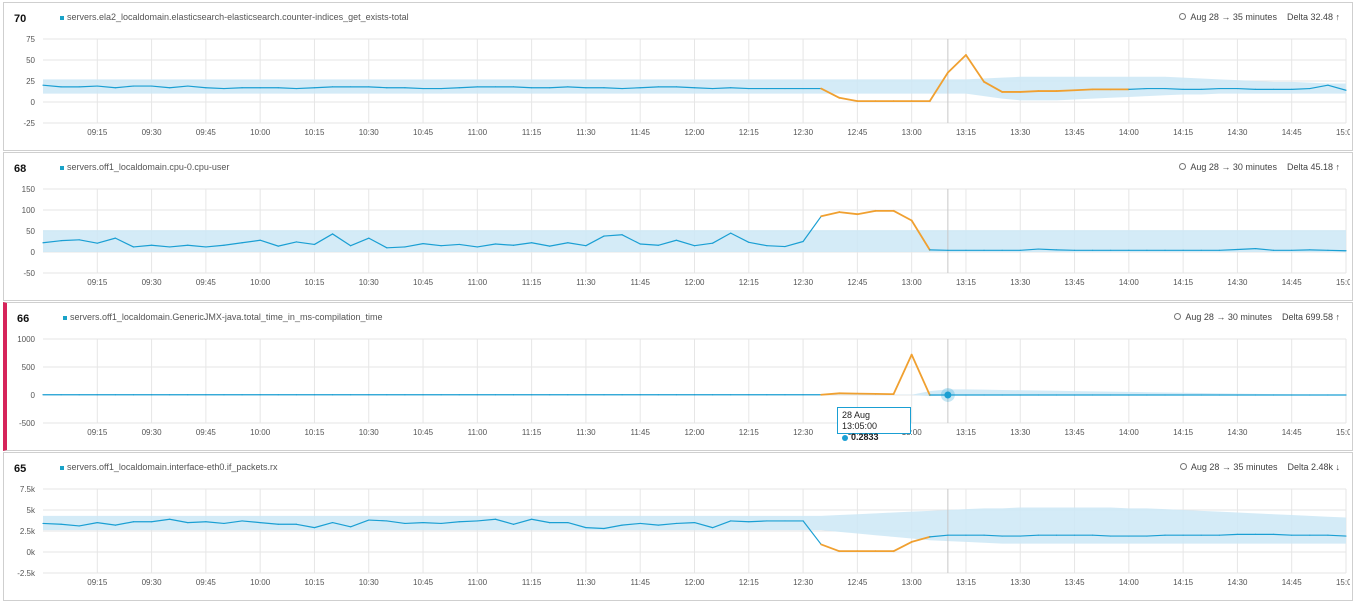 This screenshot has height=602, width=1355. What do you see at coordinates (28, 531) in the screenshot?
I see `y-tick-label: 2.5k` at bounding box center [28, 531].